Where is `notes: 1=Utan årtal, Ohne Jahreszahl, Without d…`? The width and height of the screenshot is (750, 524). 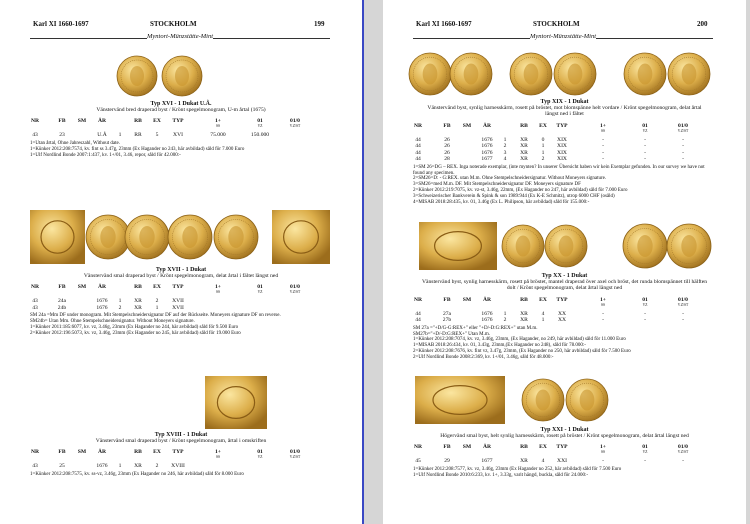 notes: 1=Utan årtal, Ohne Jahreszahl, Without d… is located at coordinates (181, 149).